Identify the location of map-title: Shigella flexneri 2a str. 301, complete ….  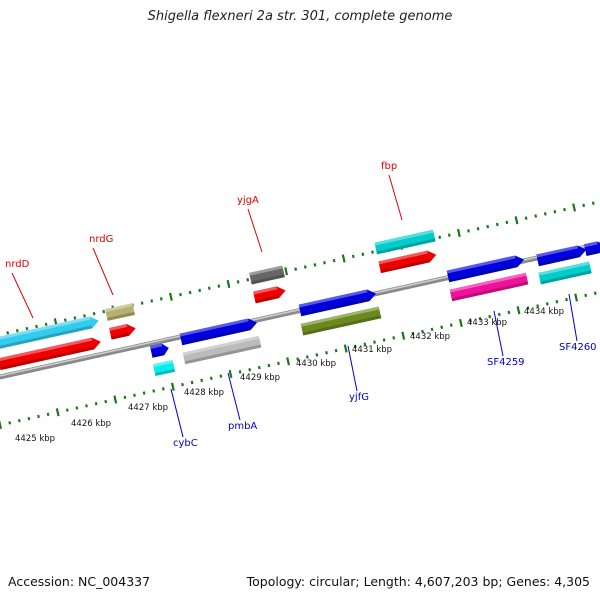
(300, 16).